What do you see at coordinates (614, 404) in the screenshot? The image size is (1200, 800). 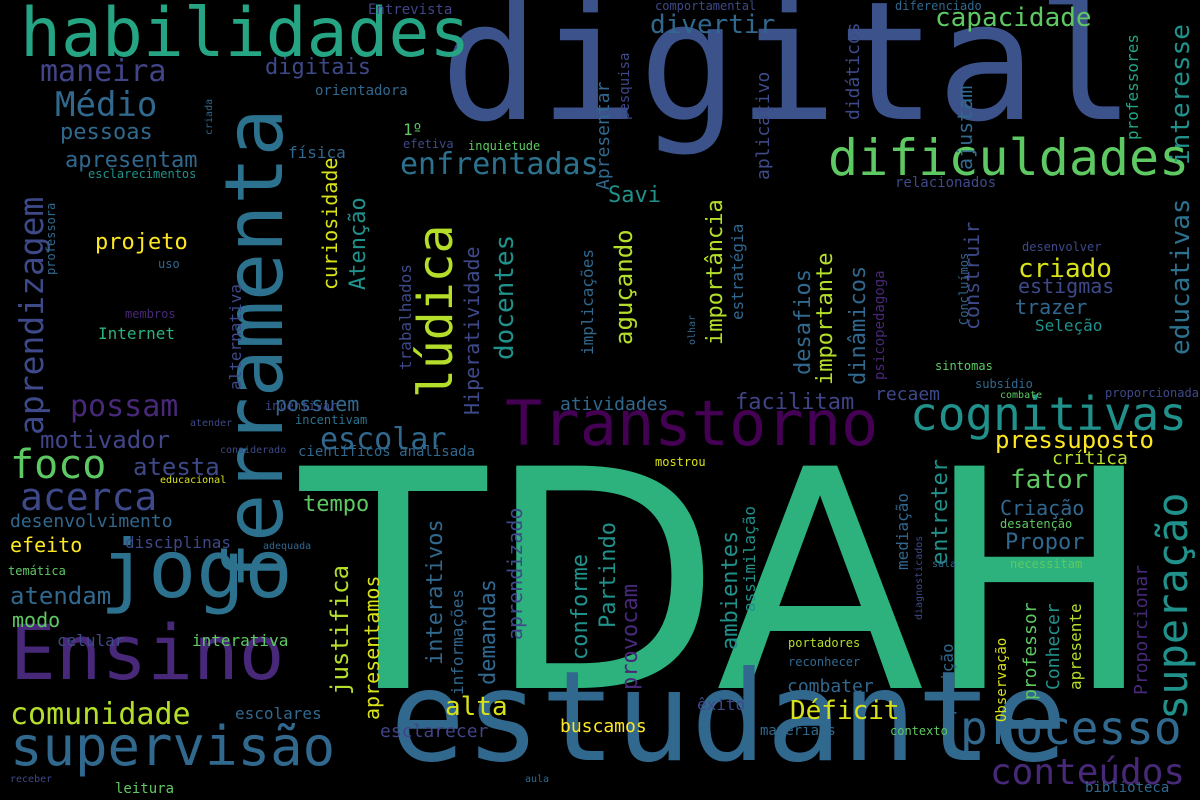 I see `cloud-word: atividades` at bounding box center [614, 404].